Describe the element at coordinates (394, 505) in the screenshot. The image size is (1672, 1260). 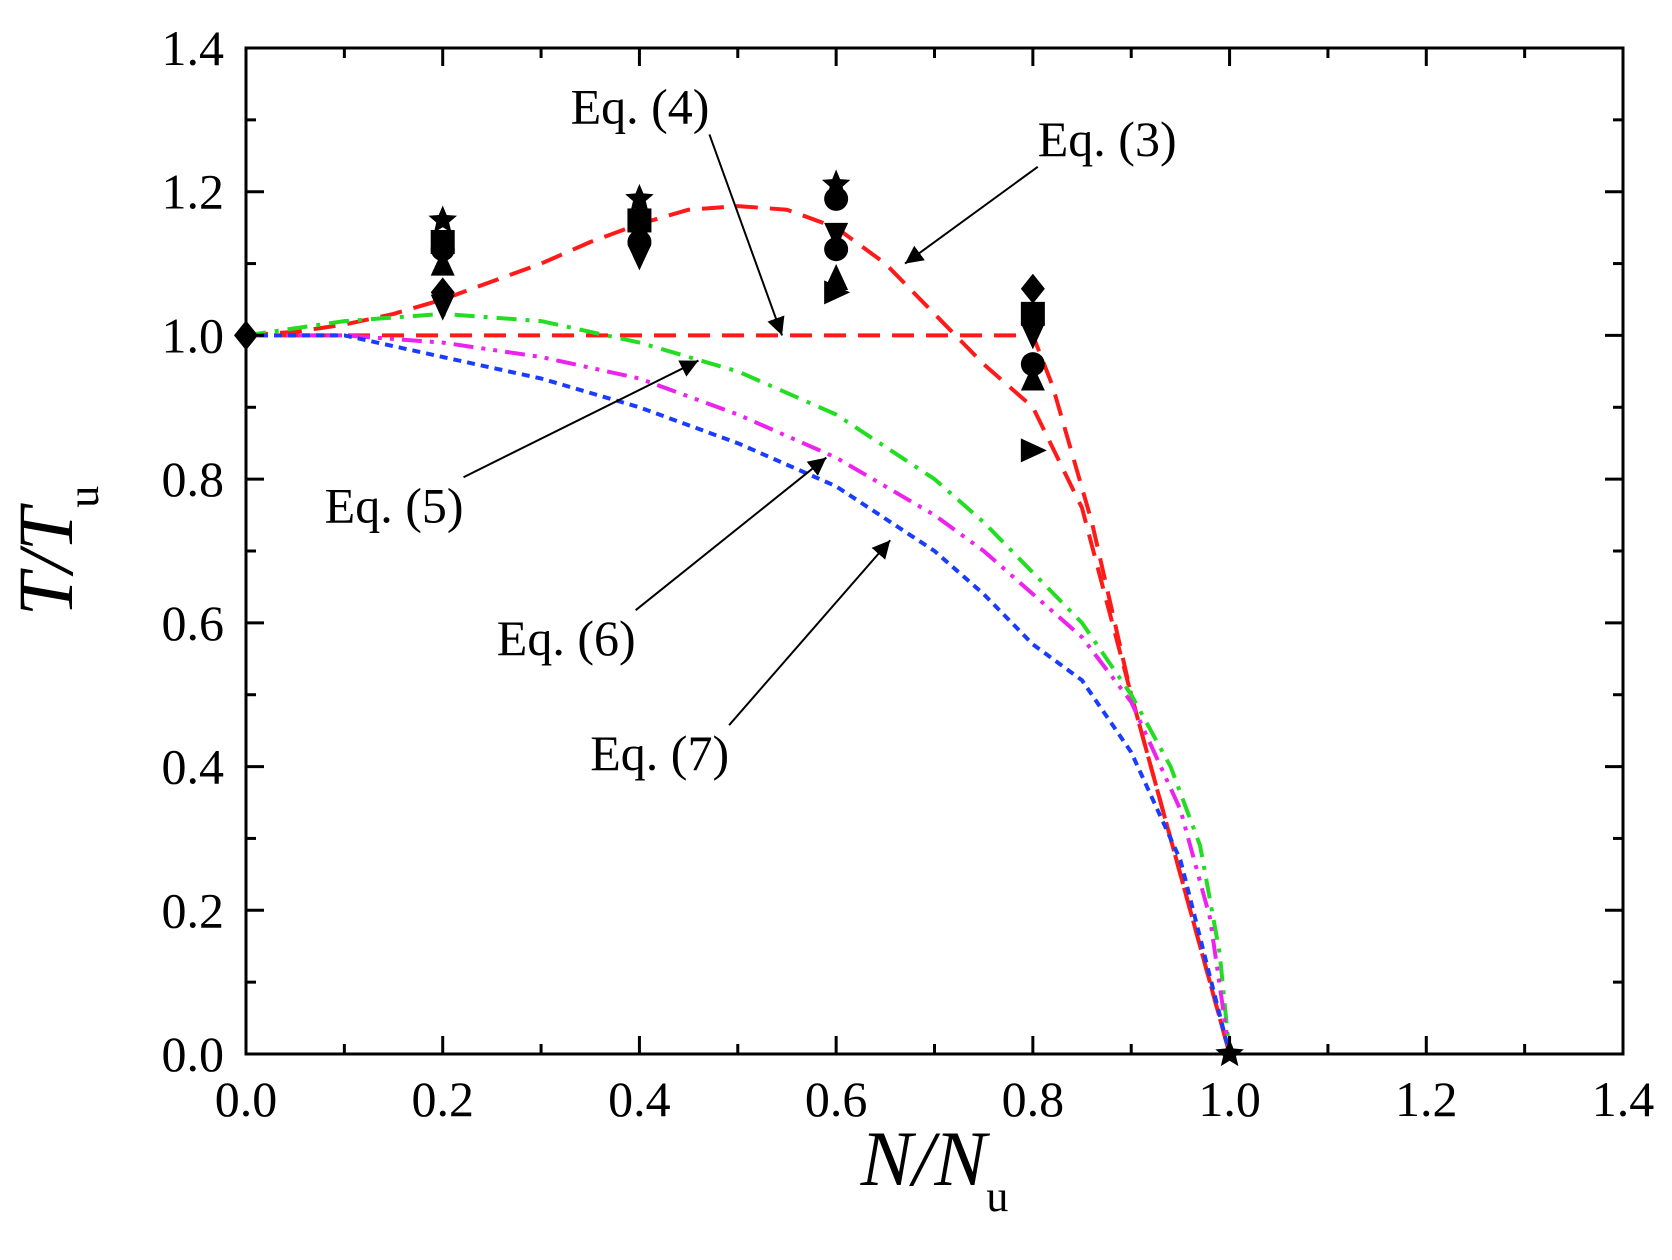
I see `annotation-label: Eq. (5)` at that location.